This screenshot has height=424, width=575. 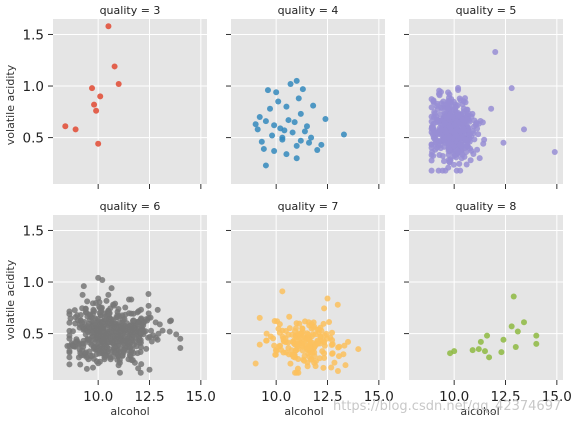 I want to click on x-tick-label: 12.5, so click(x=505, y=397).